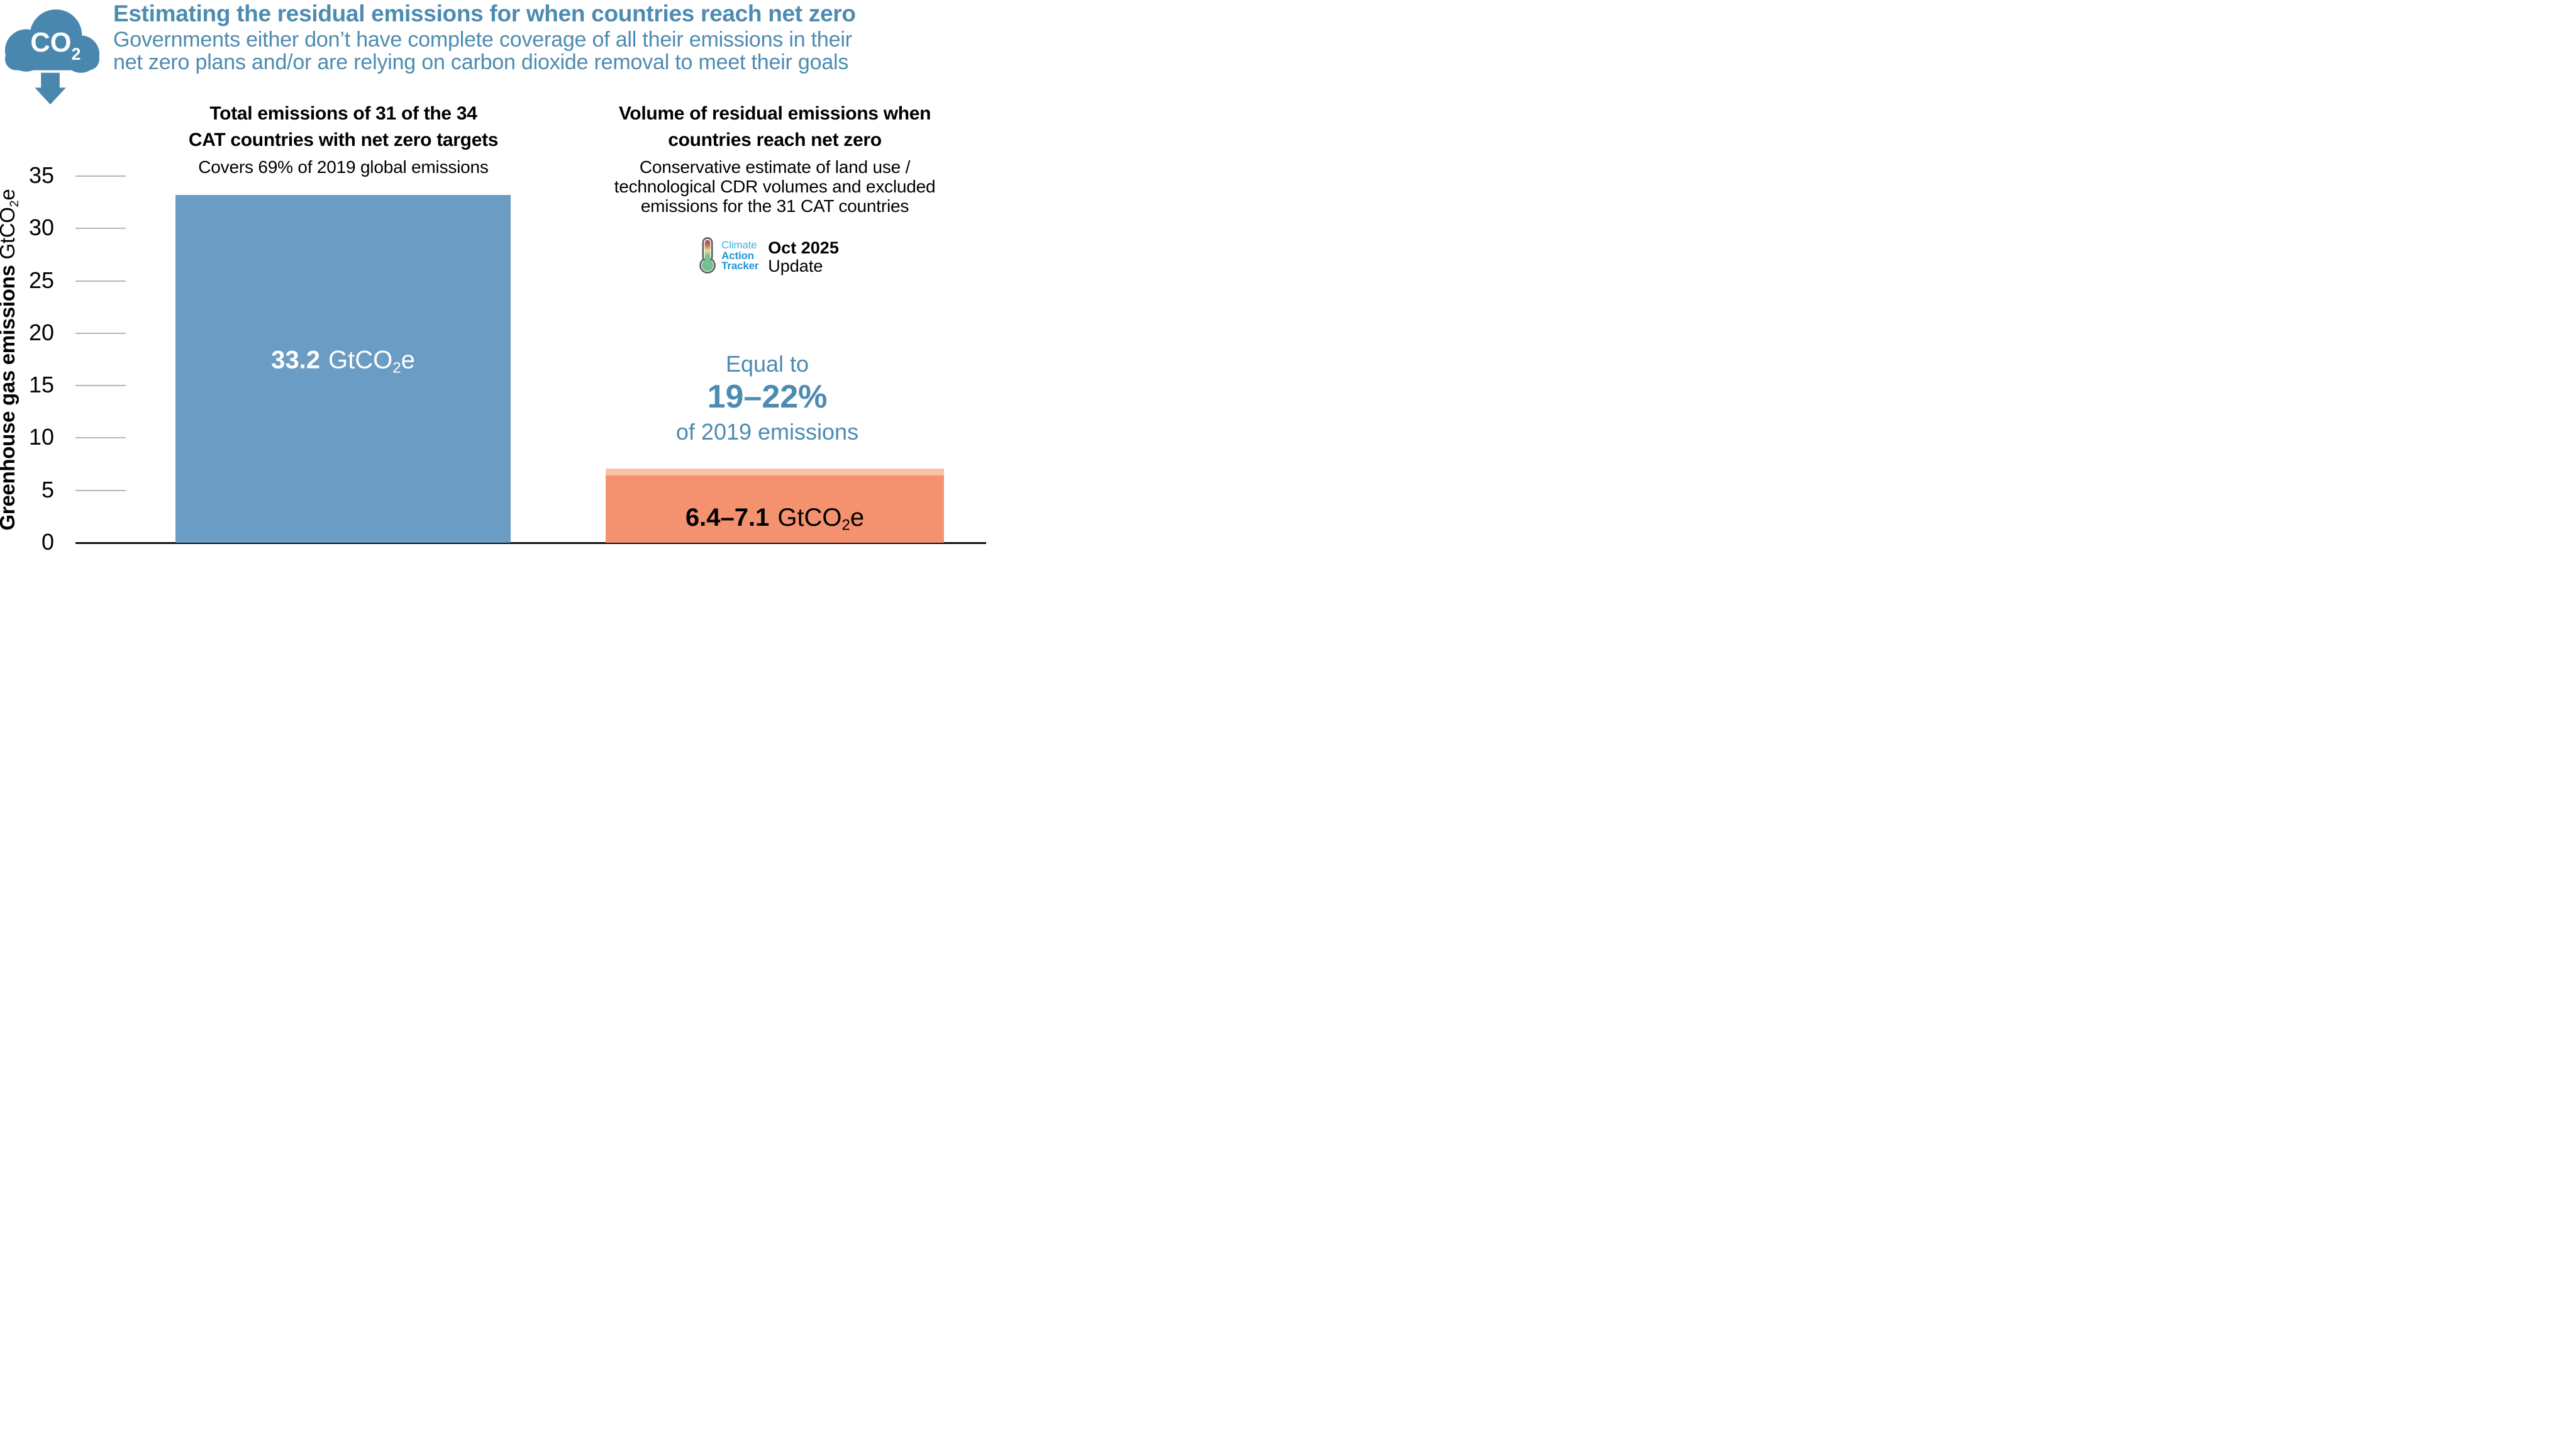 The width and height of the screenshot is (2576, 1449). Describe the element at coordinates (41, 437) in the screenshot. I see `y-tick-label: 10` at that location.